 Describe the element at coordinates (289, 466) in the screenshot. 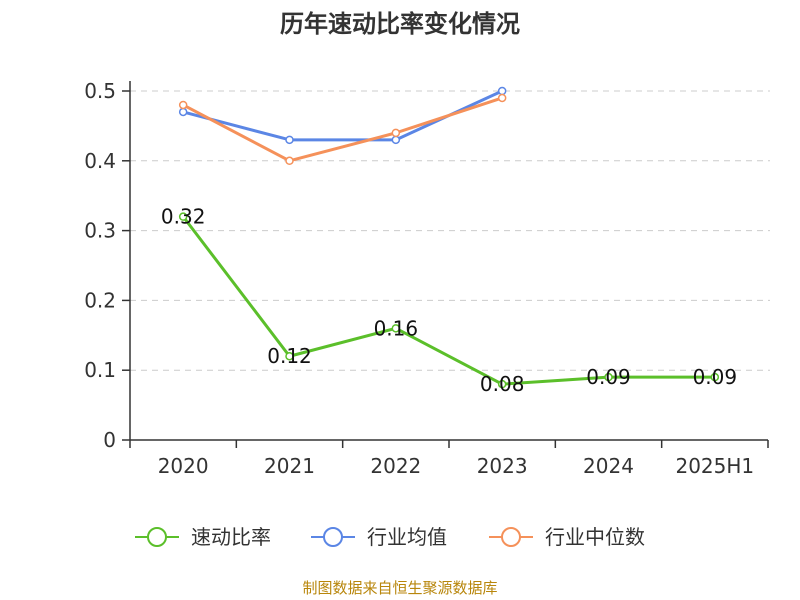

I see `x-tick-label: 2021` at that location.